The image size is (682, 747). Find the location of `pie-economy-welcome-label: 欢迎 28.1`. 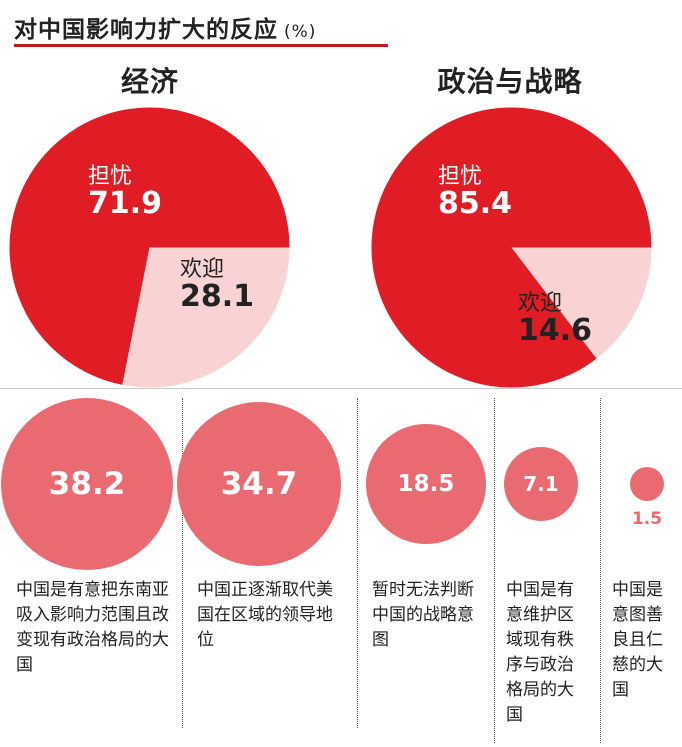

pie-economy-welcome-label: 欢迎 28.1 is located at coordinates (217, 285).